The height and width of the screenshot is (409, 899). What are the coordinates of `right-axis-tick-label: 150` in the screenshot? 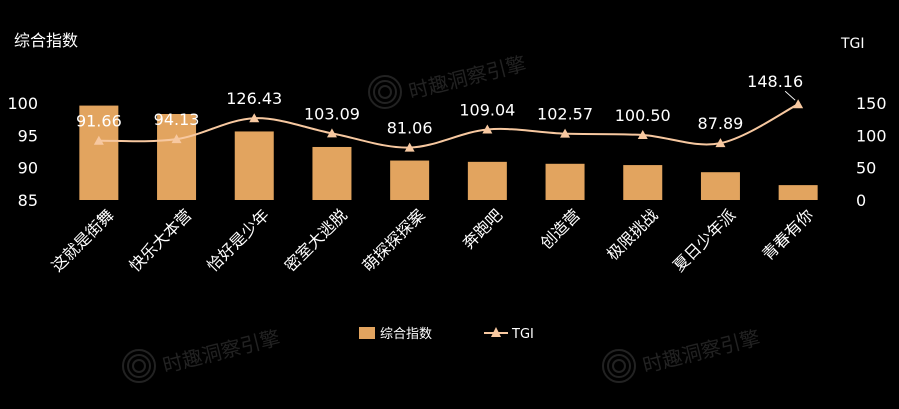 It's located at (871, 103).